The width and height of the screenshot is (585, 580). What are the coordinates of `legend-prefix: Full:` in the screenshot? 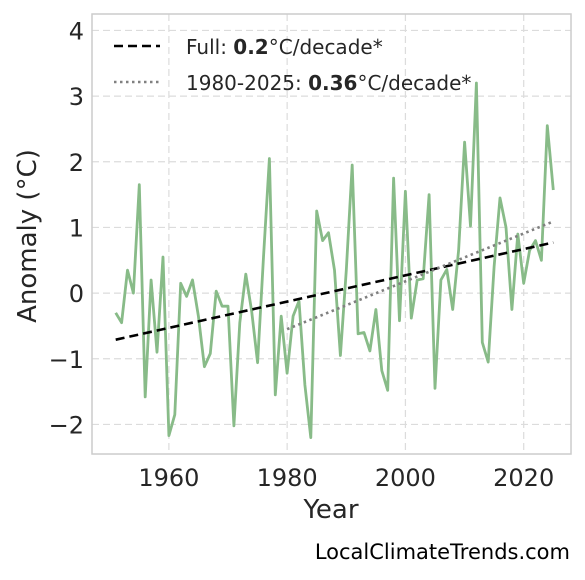 It's located at (209, 47).